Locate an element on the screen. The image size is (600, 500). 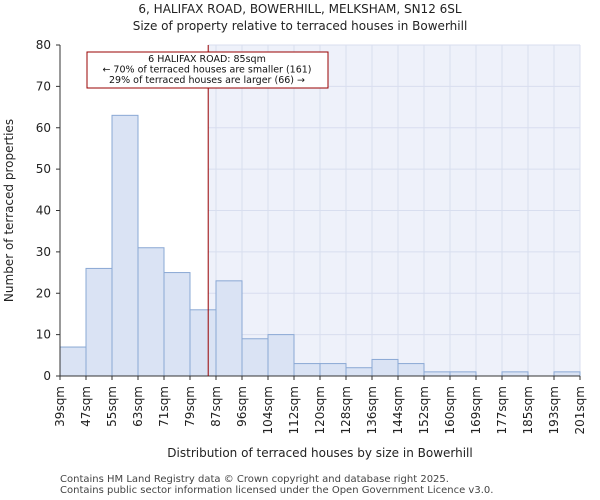
x-tick-label-152sqm: 152sqm is located at coordinates (424, 410).